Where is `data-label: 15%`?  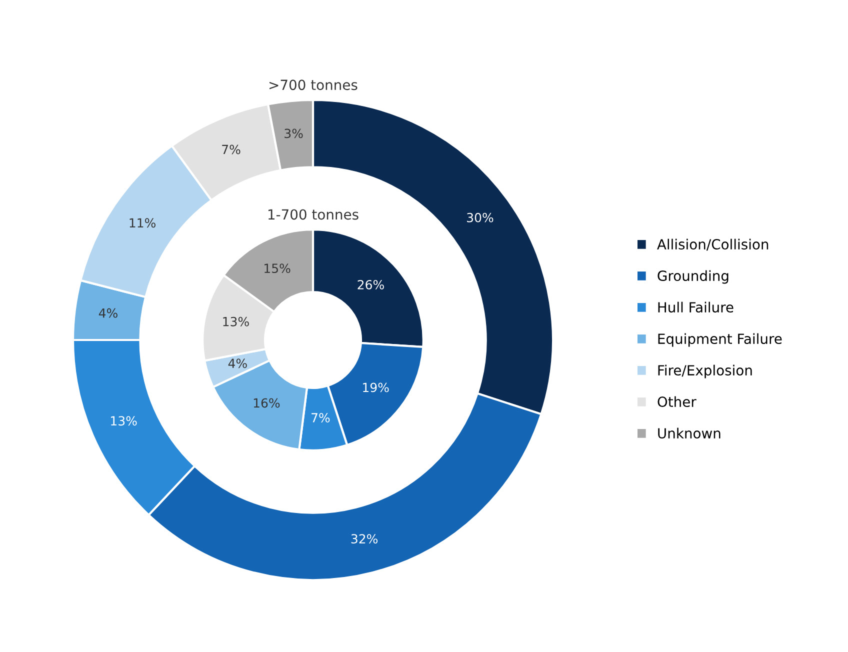 data-label: 15% is located at coordinates (277, 269).